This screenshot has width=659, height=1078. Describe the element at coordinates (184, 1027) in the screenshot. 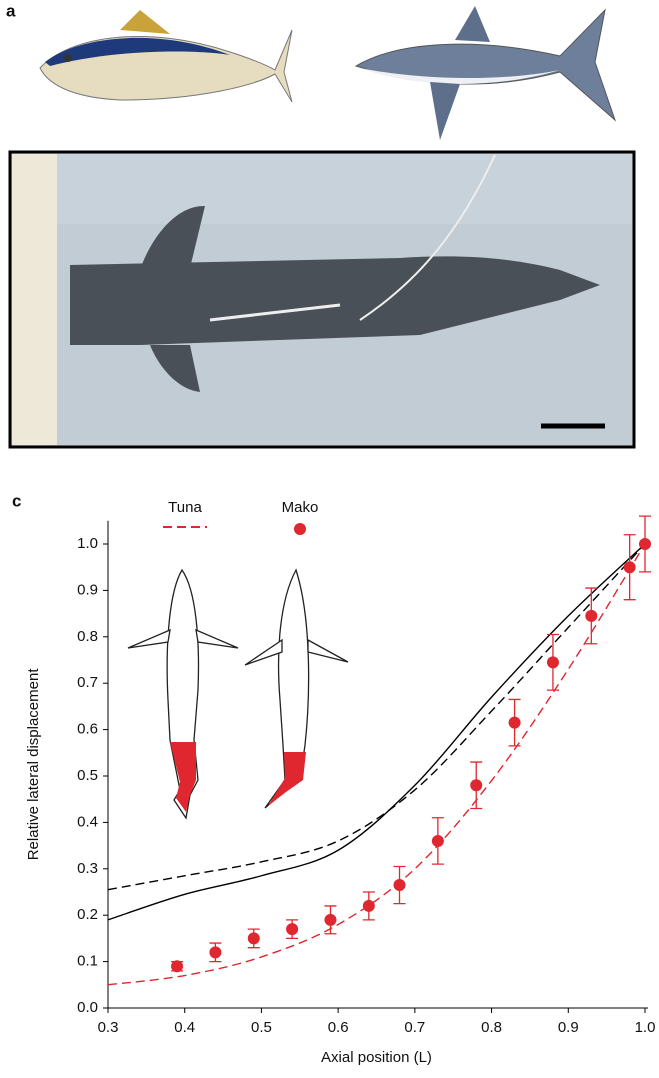

I see `x-tick-label: 0.4` at that location.